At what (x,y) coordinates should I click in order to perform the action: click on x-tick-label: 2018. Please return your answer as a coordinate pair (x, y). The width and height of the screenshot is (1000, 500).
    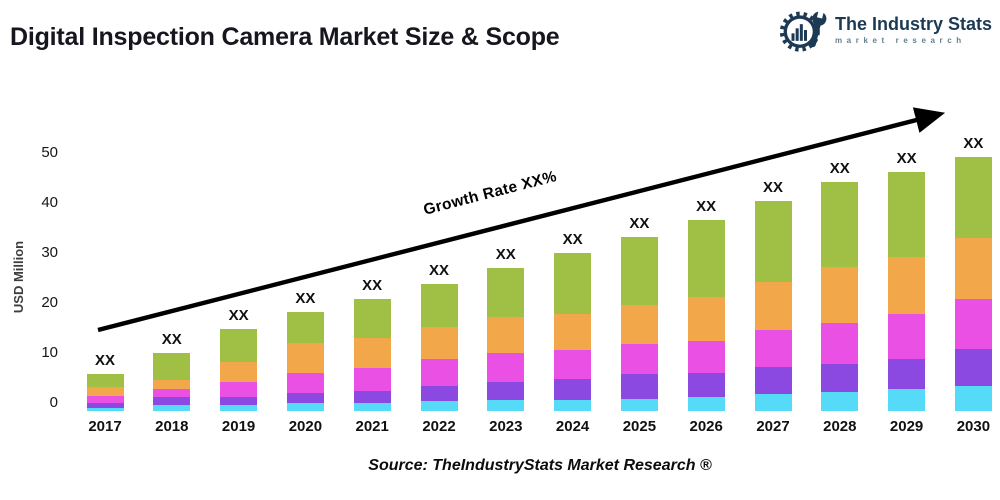
    Looking at the image, I should click on (172, 426).